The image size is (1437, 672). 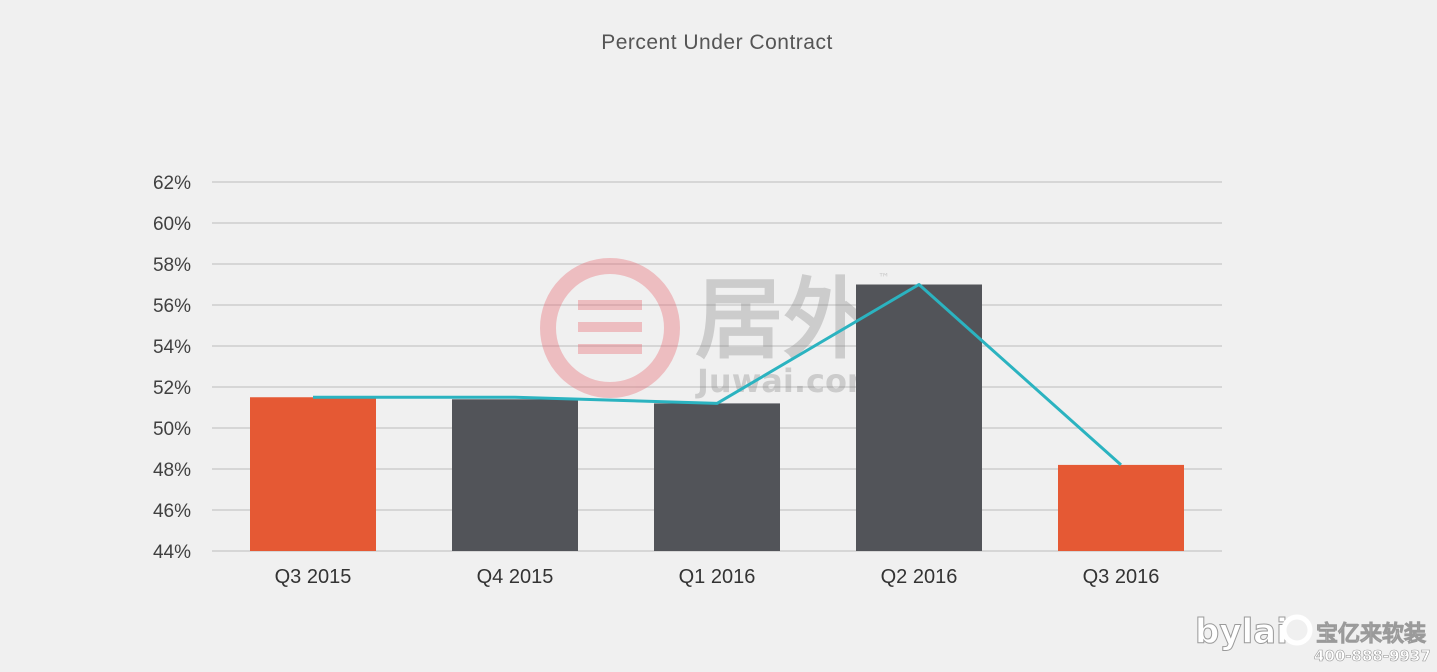 What do you see at coordinates (172, 368) in the screenshot?
I see `y-axis-ticks: 44% 46% 48% 50% 52% 54% 56% 58% 60% 62%` at bounding box center [172, 368].